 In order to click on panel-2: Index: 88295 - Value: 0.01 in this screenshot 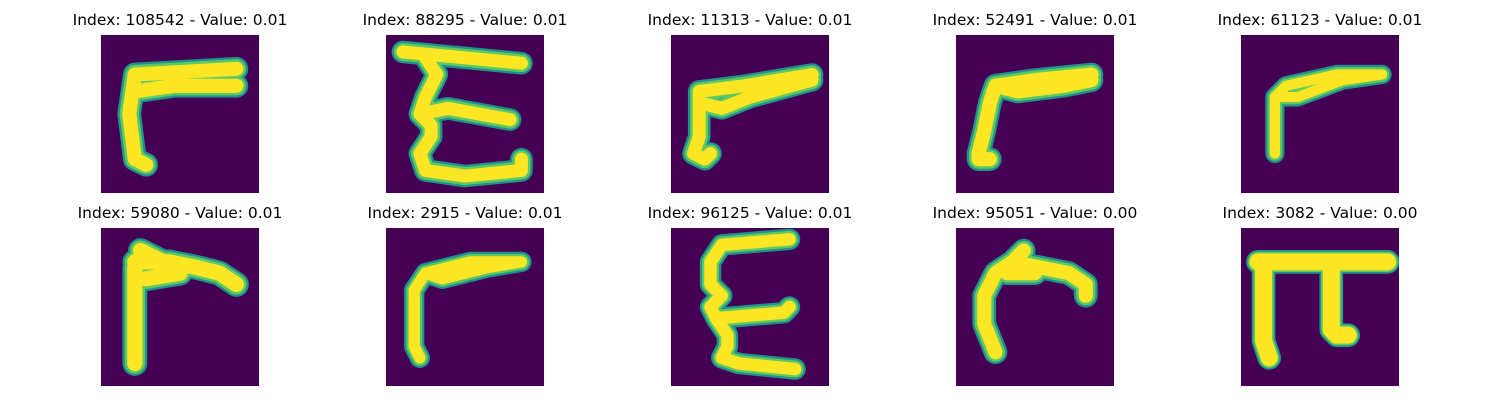, I will do `click(465, 96)`.